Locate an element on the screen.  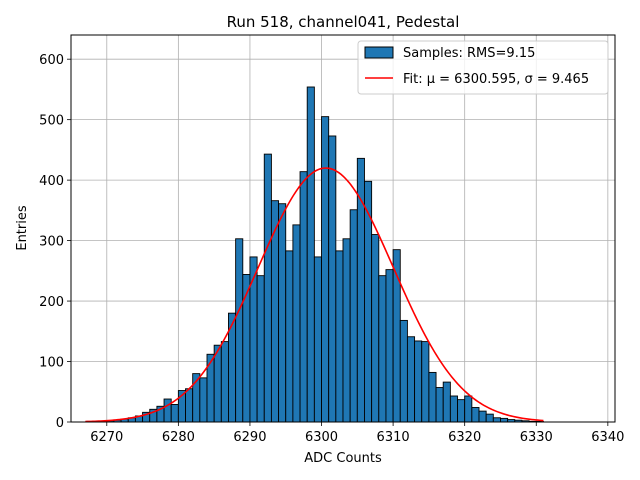
y-tick-label: 200 is located at coordinates (51, 302).